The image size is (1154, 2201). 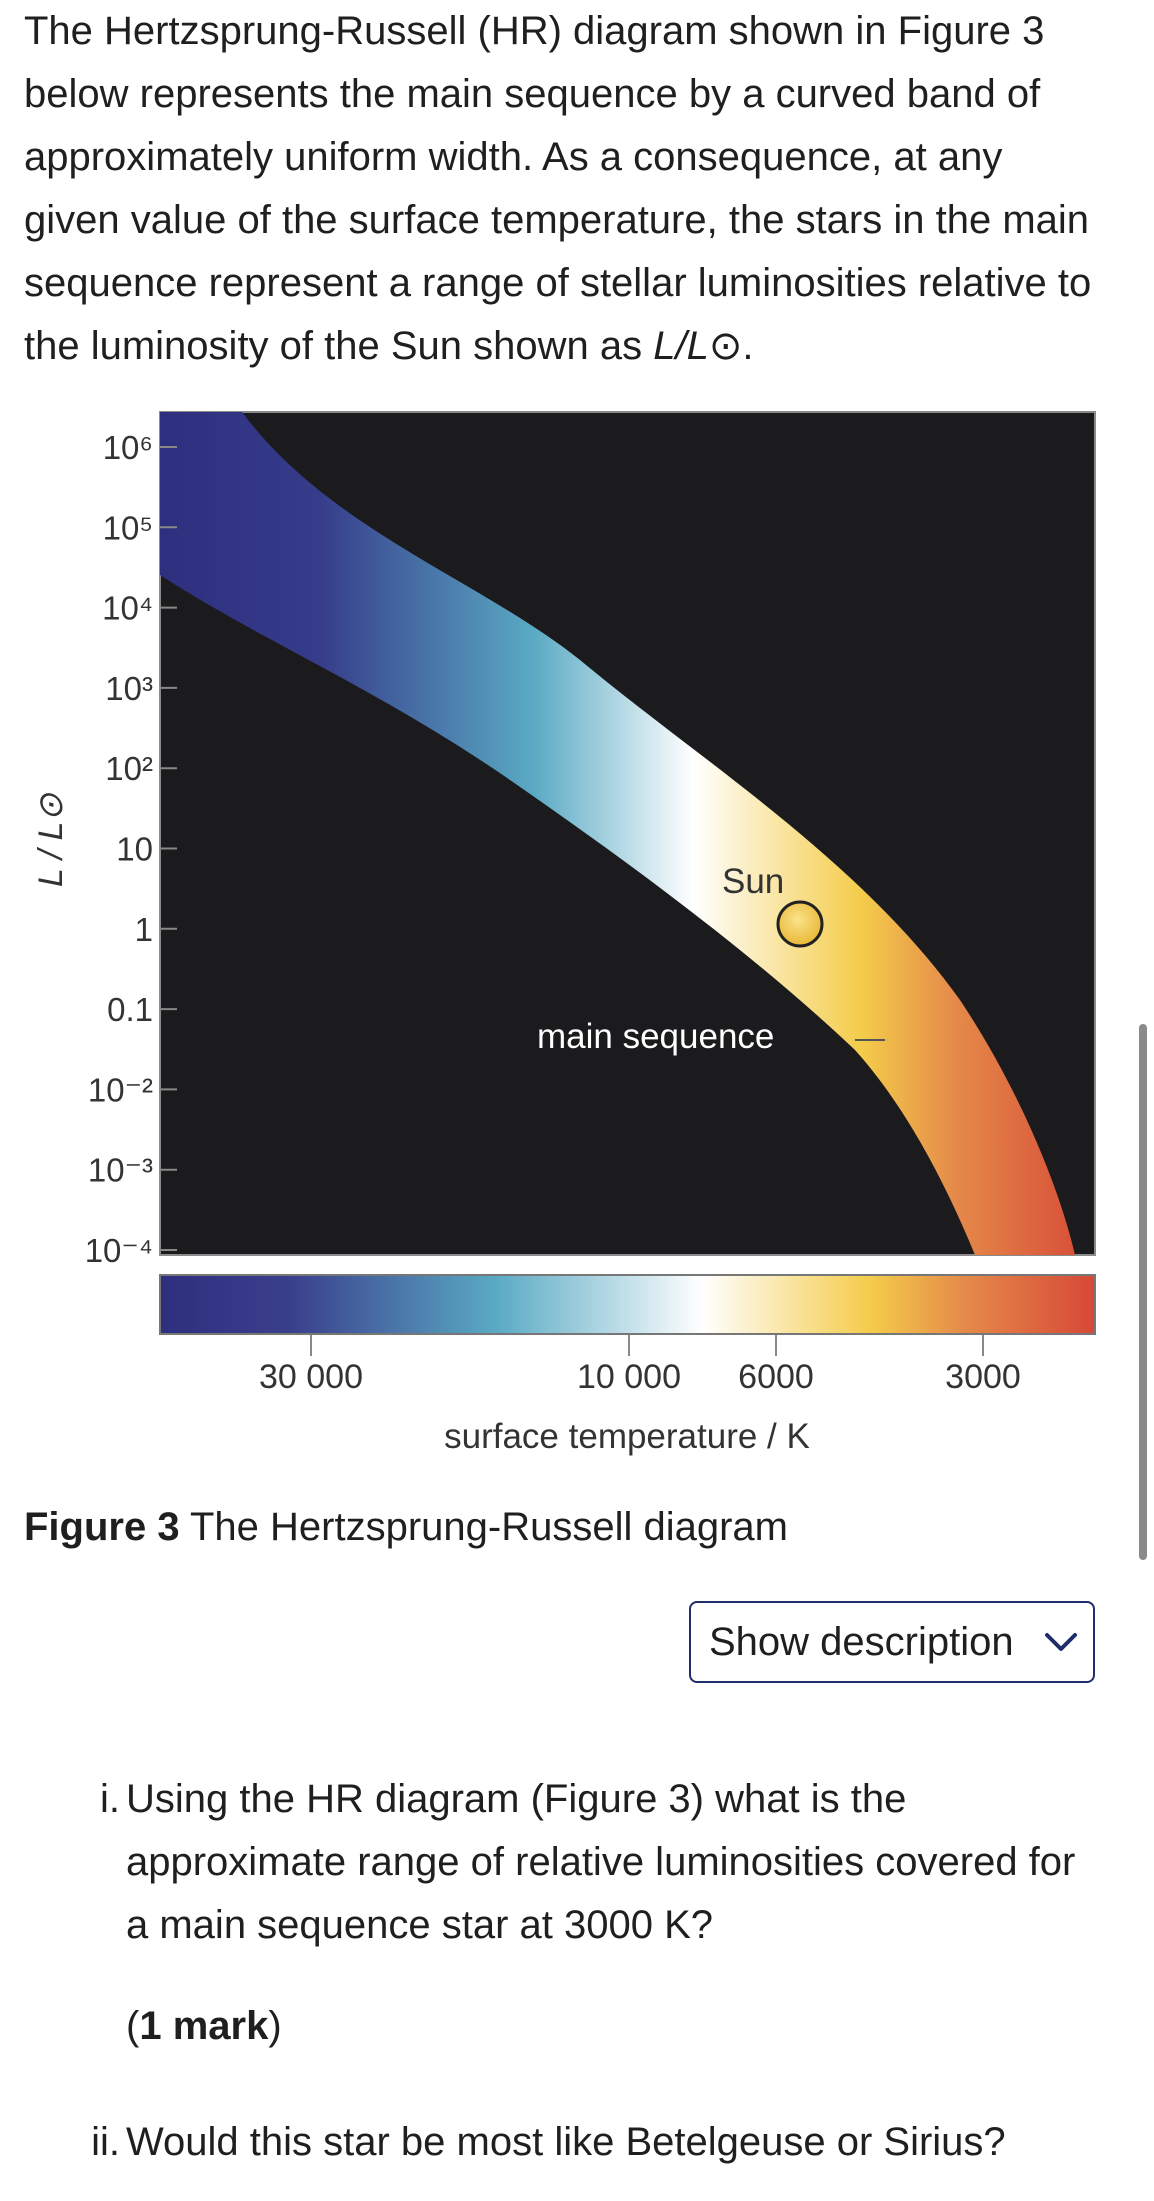 I want to click on luminosity-symbol: L/L⊙, so click(x=698, y=346).